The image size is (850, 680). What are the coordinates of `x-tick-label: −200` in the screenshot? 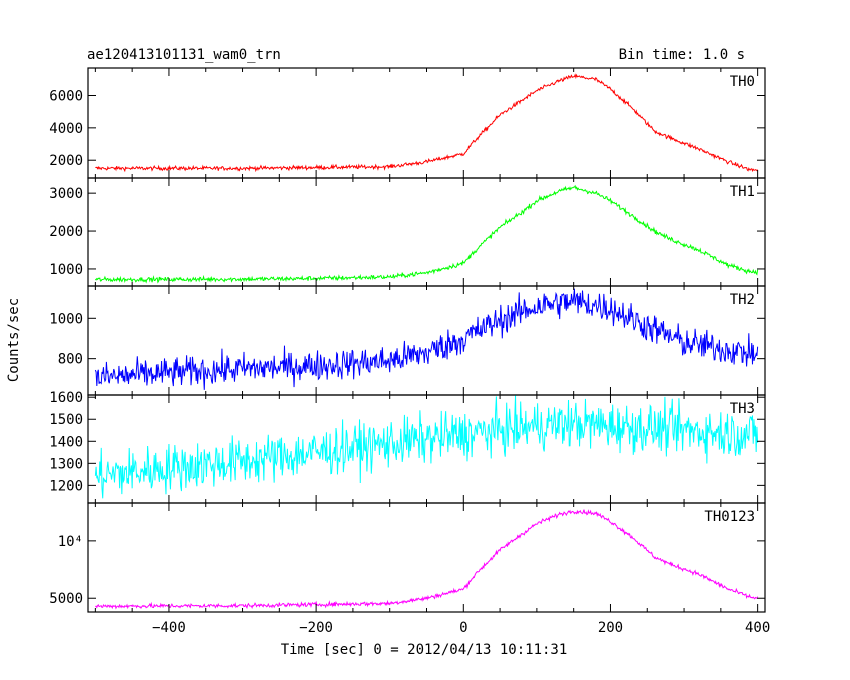 It's located at (316, 628).